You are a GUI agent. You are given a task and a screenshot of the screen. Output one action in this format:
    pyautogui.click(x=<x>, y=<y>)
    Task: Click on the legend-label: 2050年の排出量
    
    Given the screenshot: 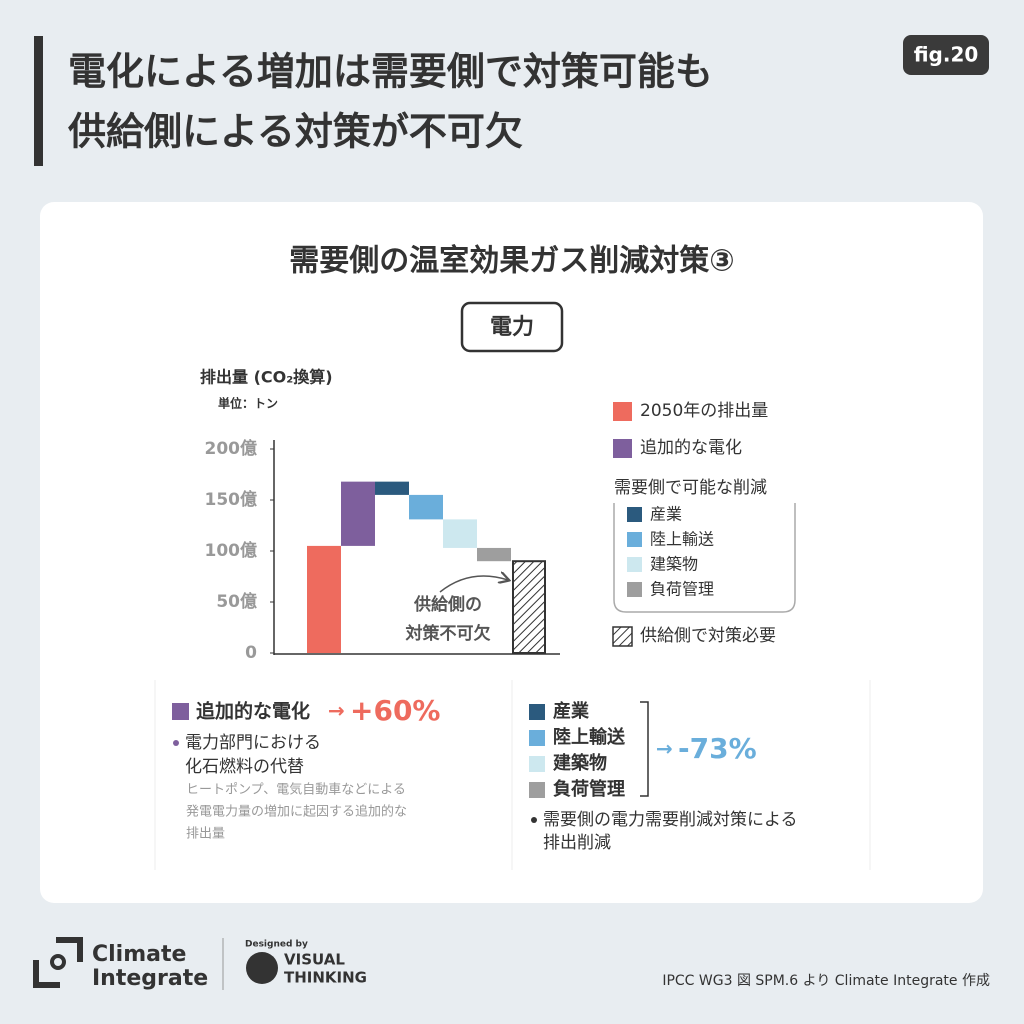 What is the action you would take?
    pyautogui.click(x=704, y=411)
    